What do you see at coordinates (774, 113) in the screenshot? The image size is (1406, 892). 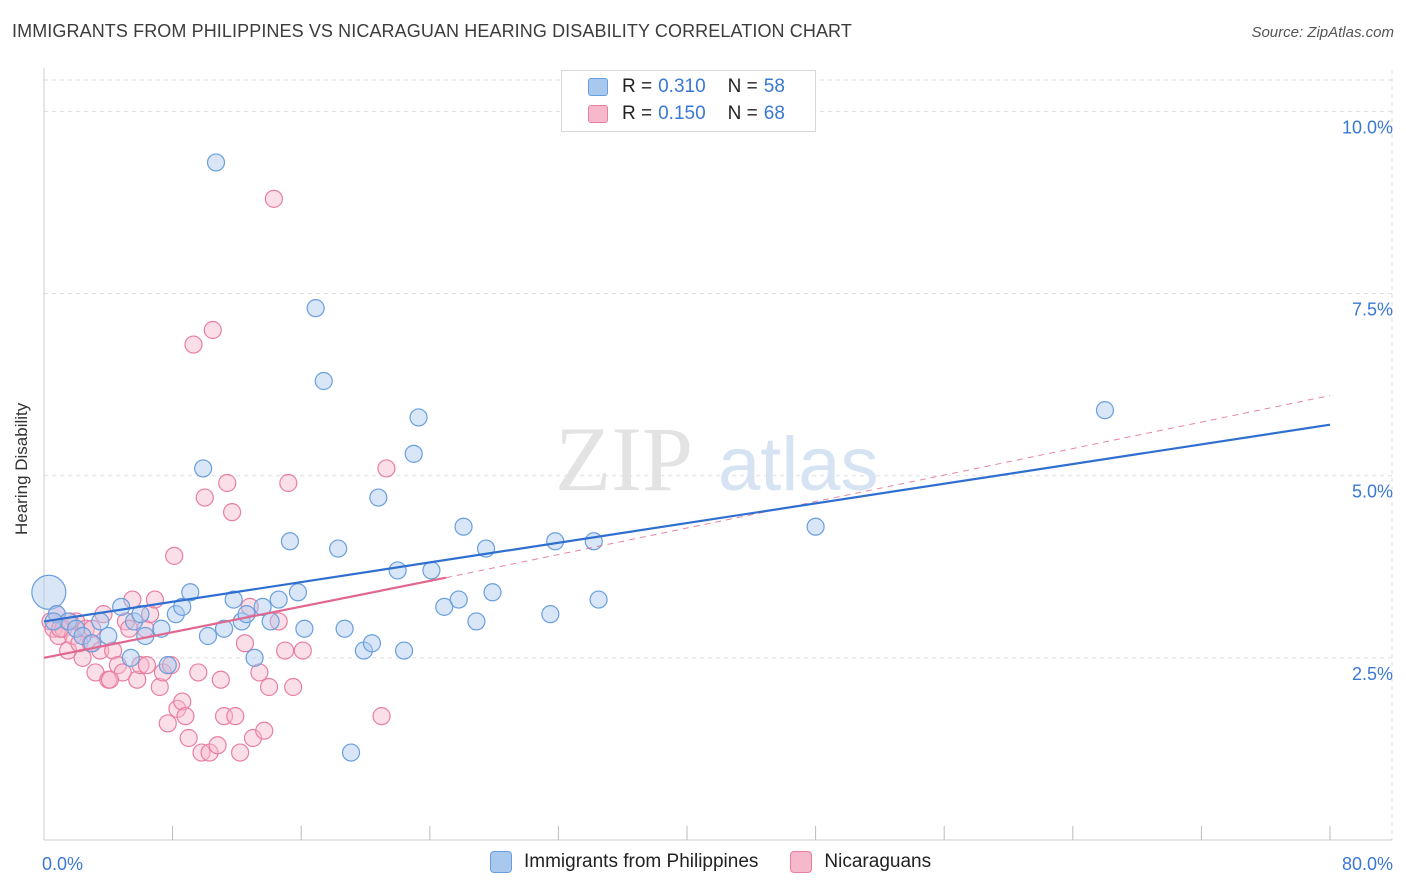 I see `legend-n-value: 68` at bounding box center [774, 113].